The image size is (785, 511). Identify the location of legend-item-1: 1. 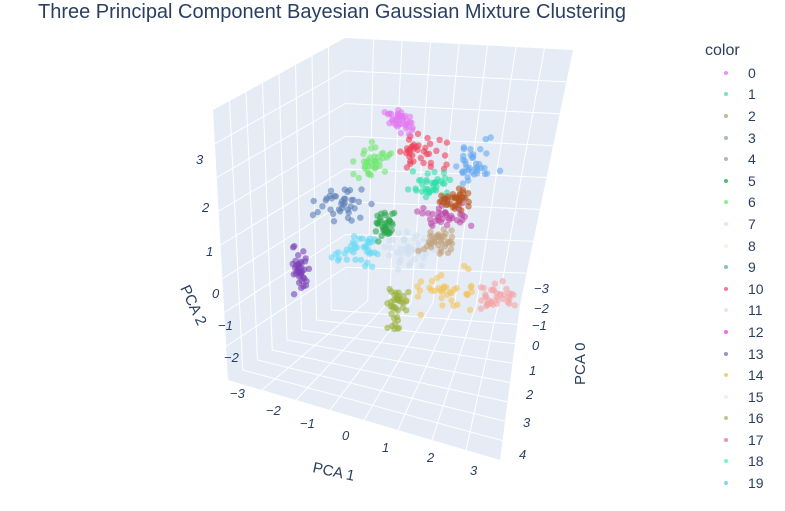
(742, 95).